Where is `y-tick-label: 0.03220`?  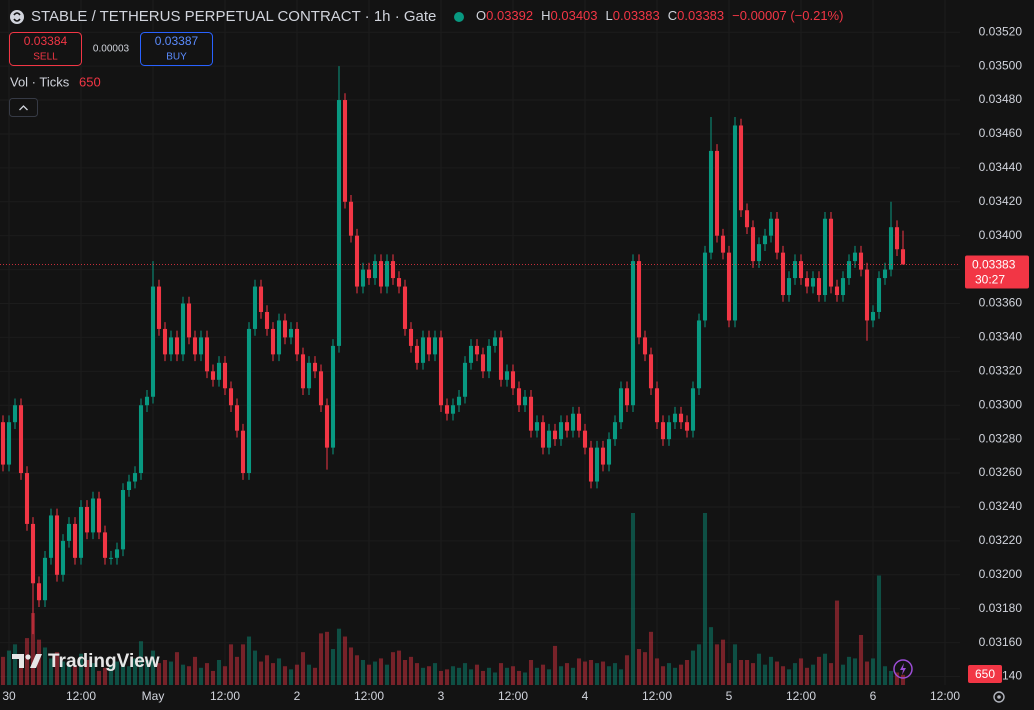 y-tick-label: 0.03220 is located at coordinates (1001, 540).